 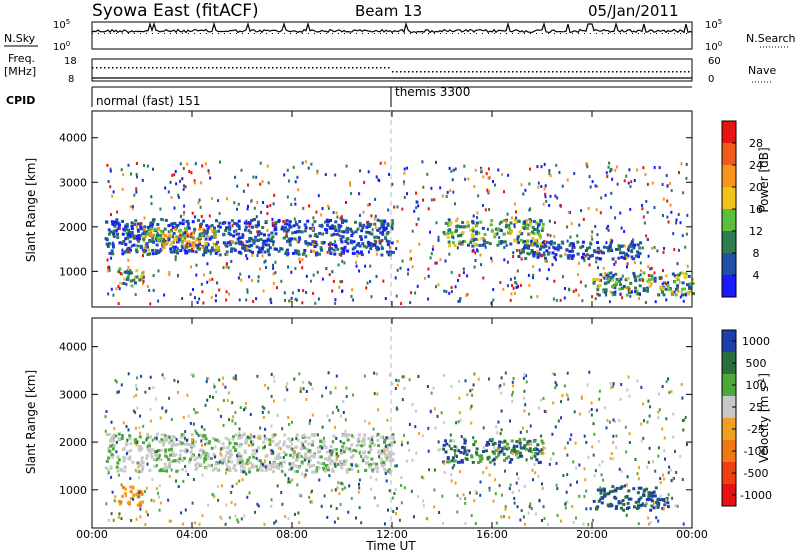 I want to click on colorbar-swatch, so click(x=729, y=429).